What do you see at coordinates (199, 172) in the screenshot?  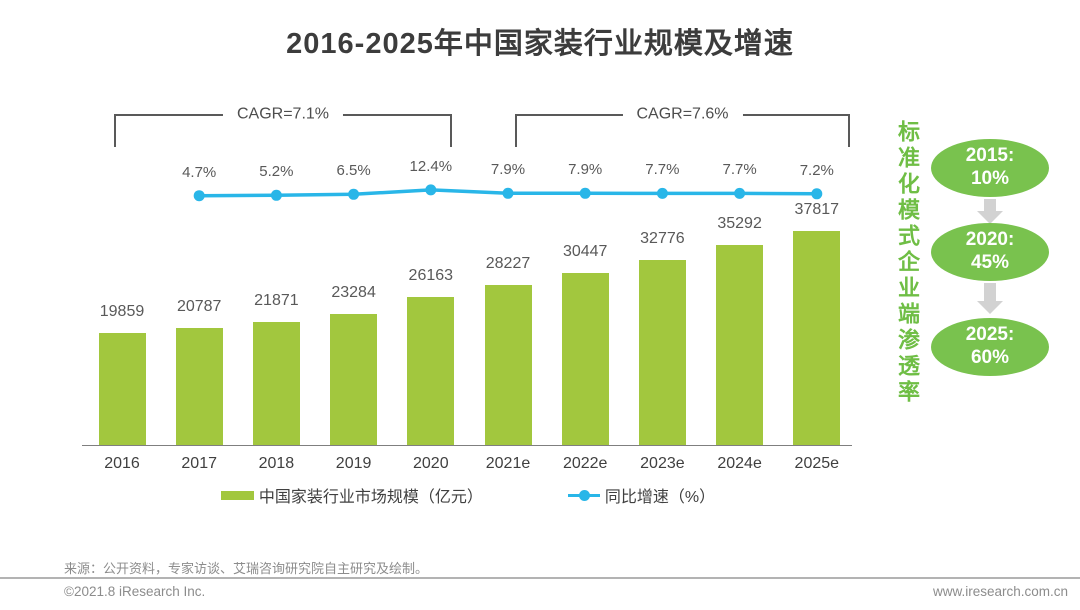 I see `growth-value-label: 4.7%` at bounding box center [199, 172].